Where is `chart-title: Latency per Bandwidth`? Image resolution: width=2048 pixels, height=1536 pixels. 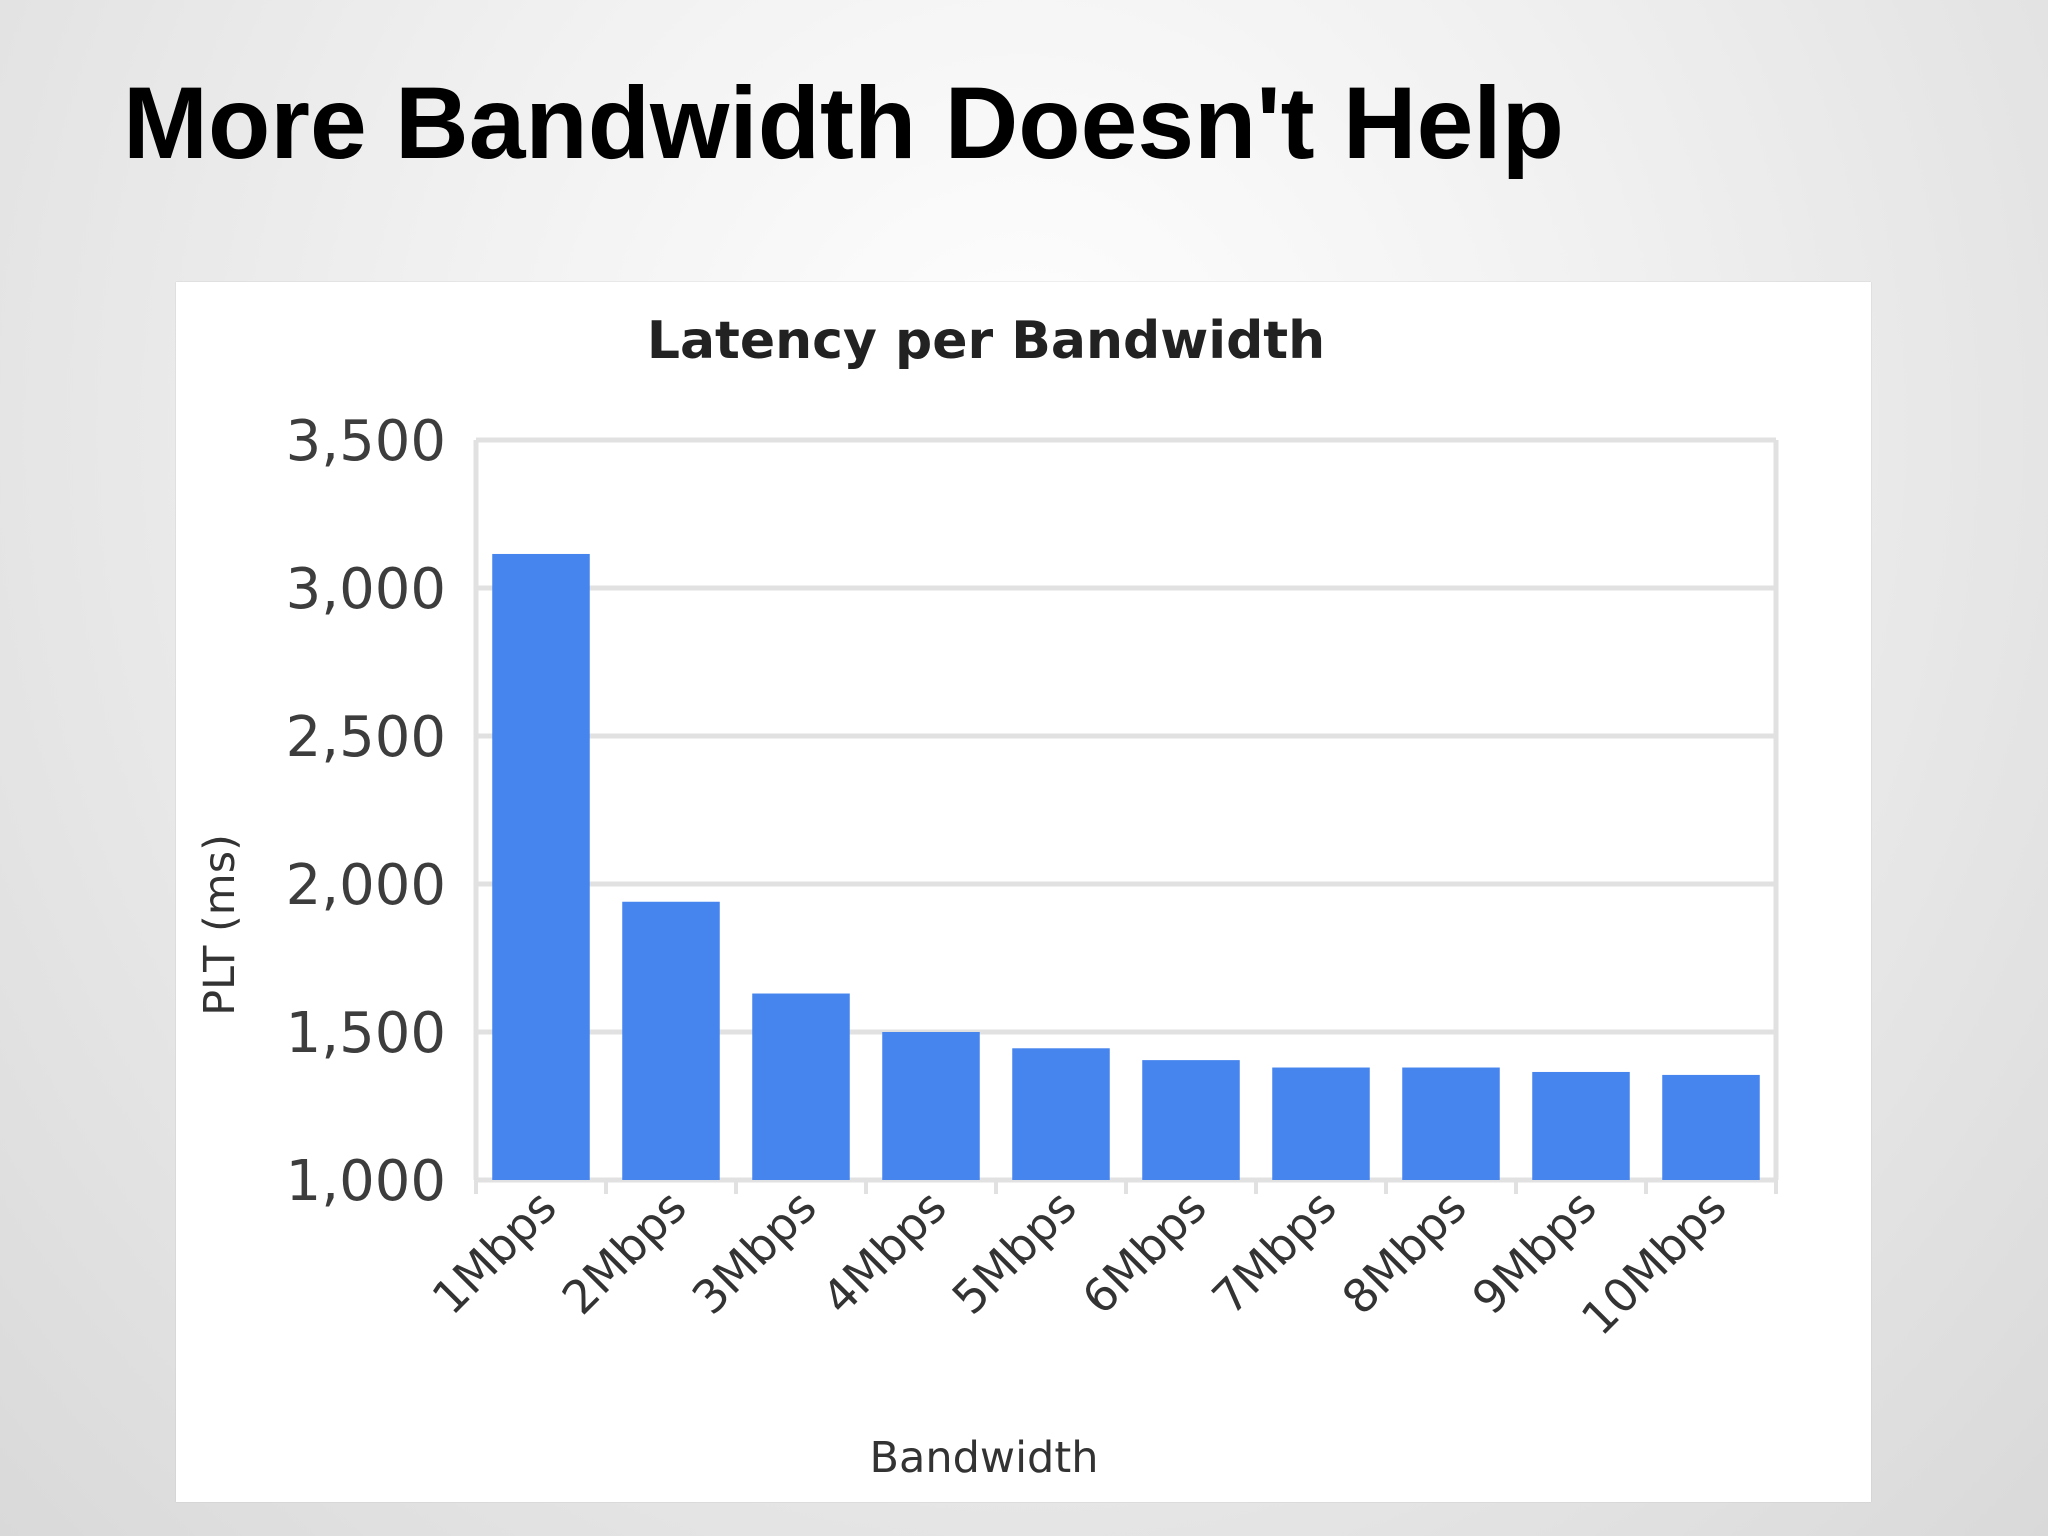
chart-title: Latency per Bandwidth is located at coordinates (986, 341).